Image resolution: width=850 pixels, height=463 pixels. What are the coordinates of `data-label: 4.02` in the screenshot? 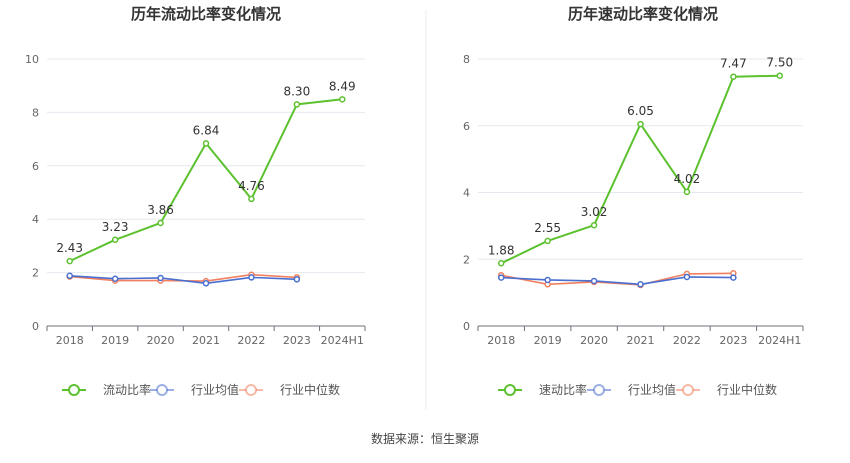 It's located at (687, 179).